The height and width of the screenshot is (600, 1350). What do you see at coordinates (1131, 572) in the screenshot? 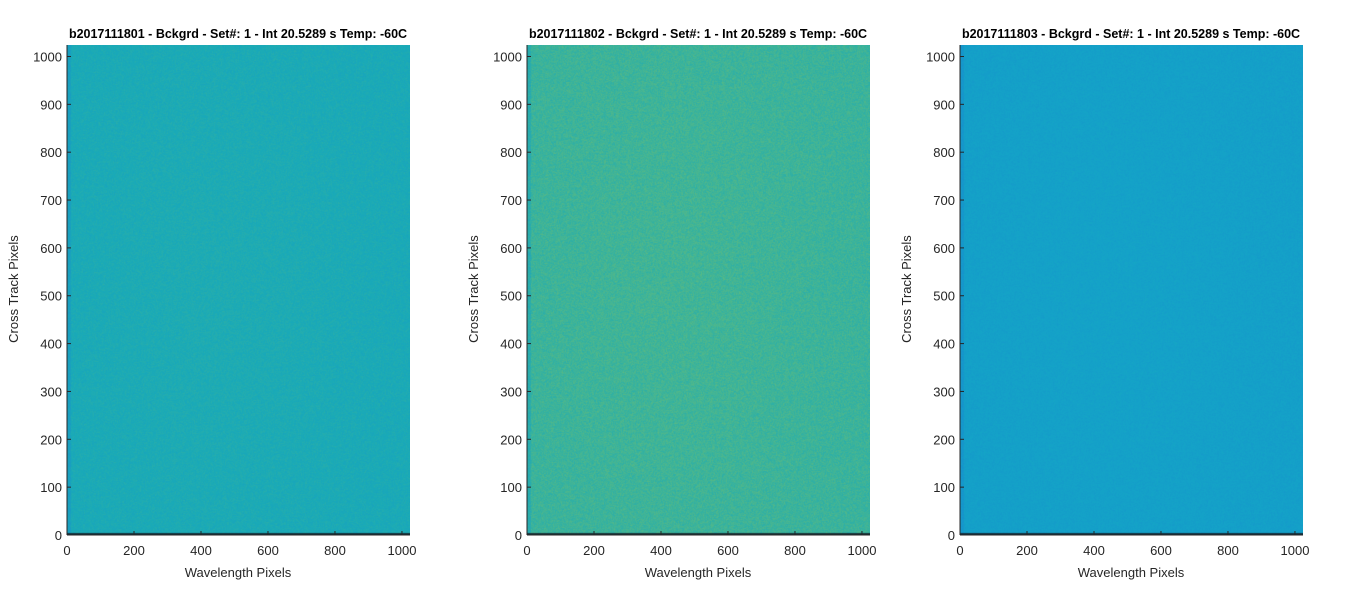
I see `panel-3-xlabel: Wavelength Pixels` at bounding box center [1131, 572].